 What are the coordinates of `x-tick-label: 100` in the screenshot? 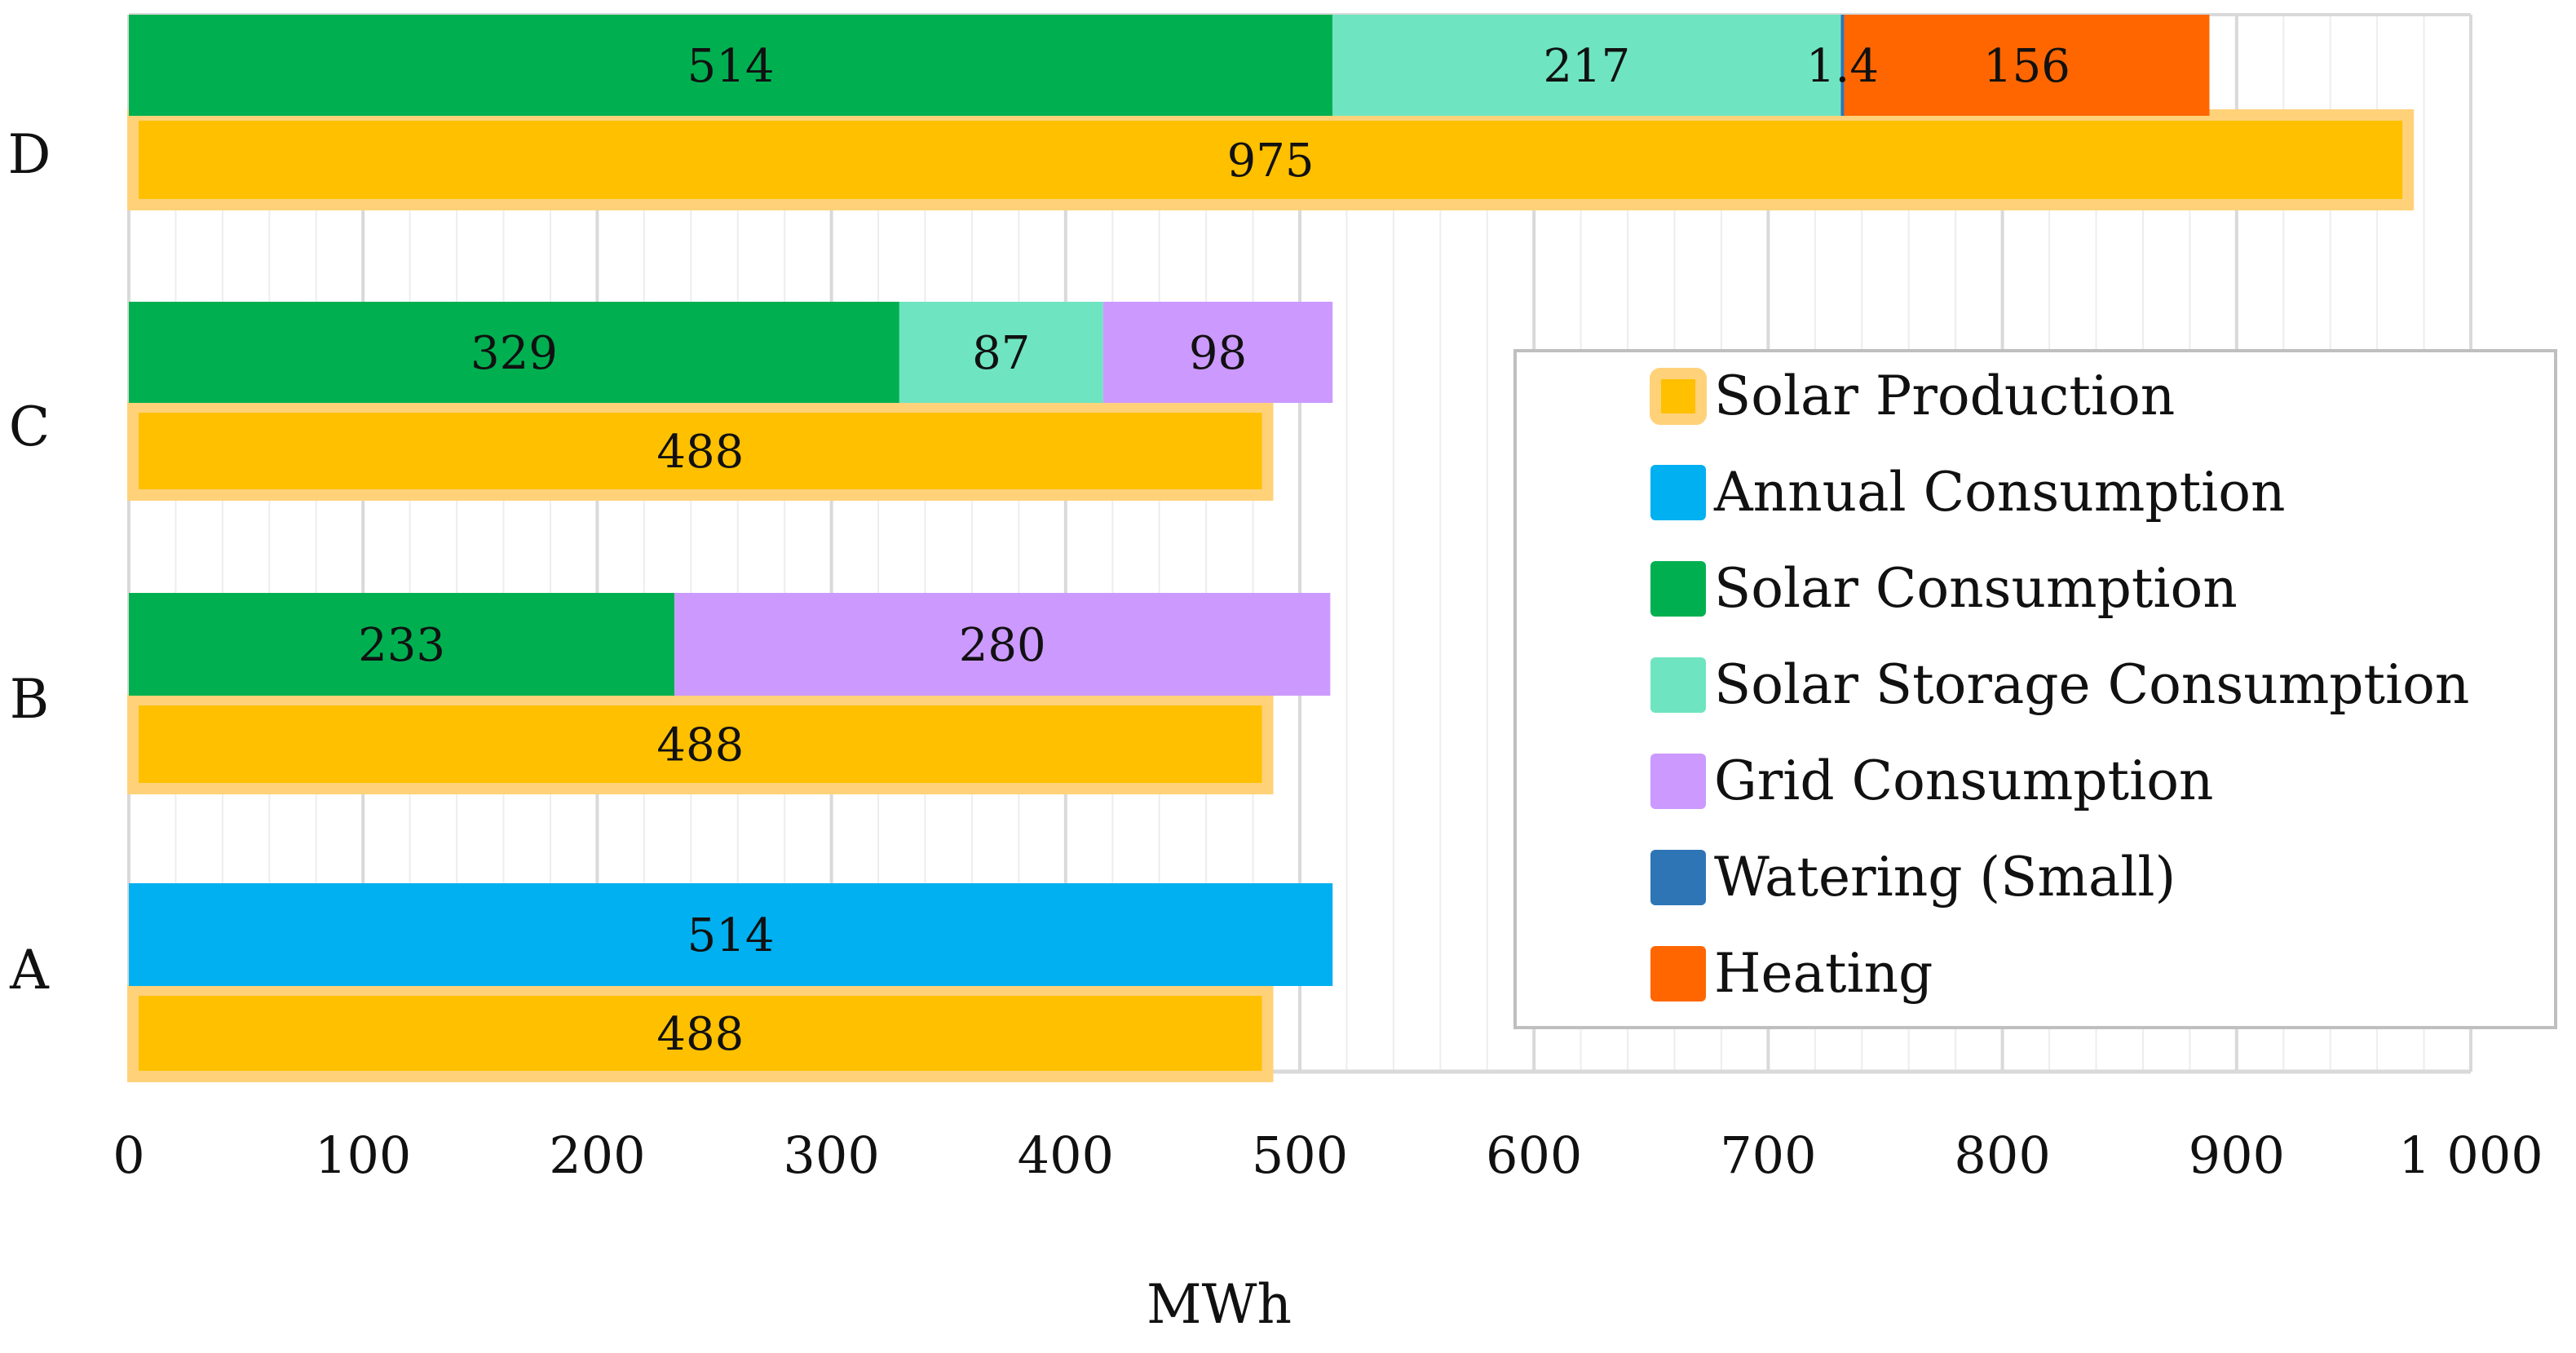 It's located at (363, 1155).